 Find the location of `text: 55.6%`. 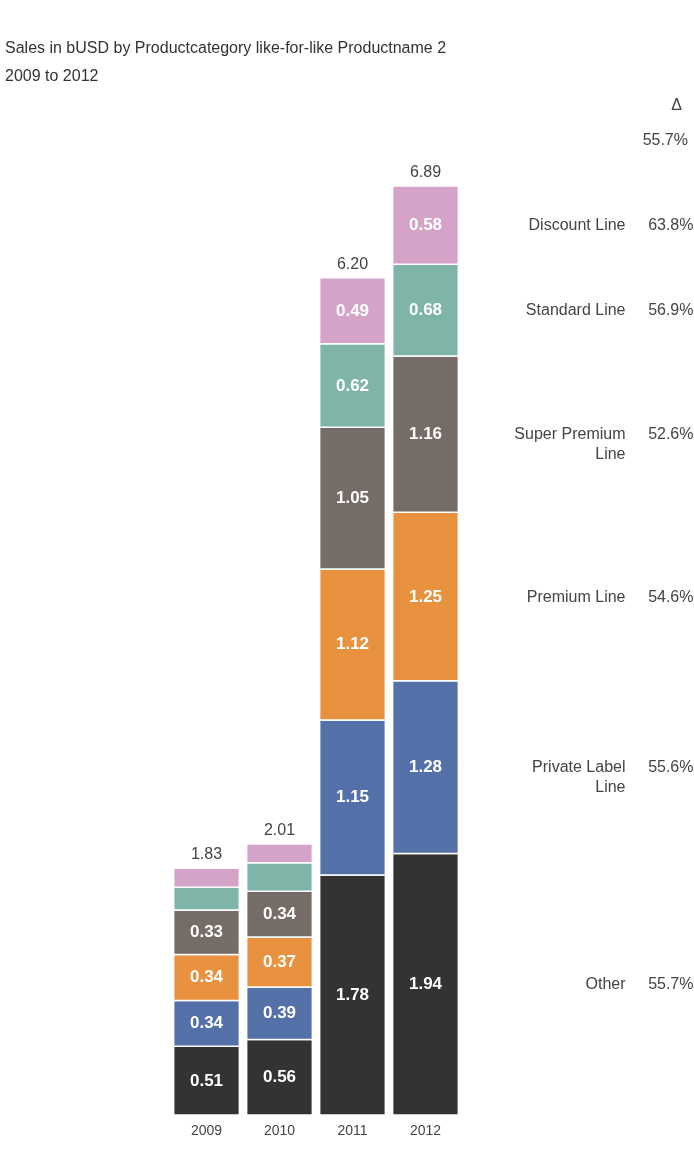

text: 55.6% is located at coordinates (671, 767).